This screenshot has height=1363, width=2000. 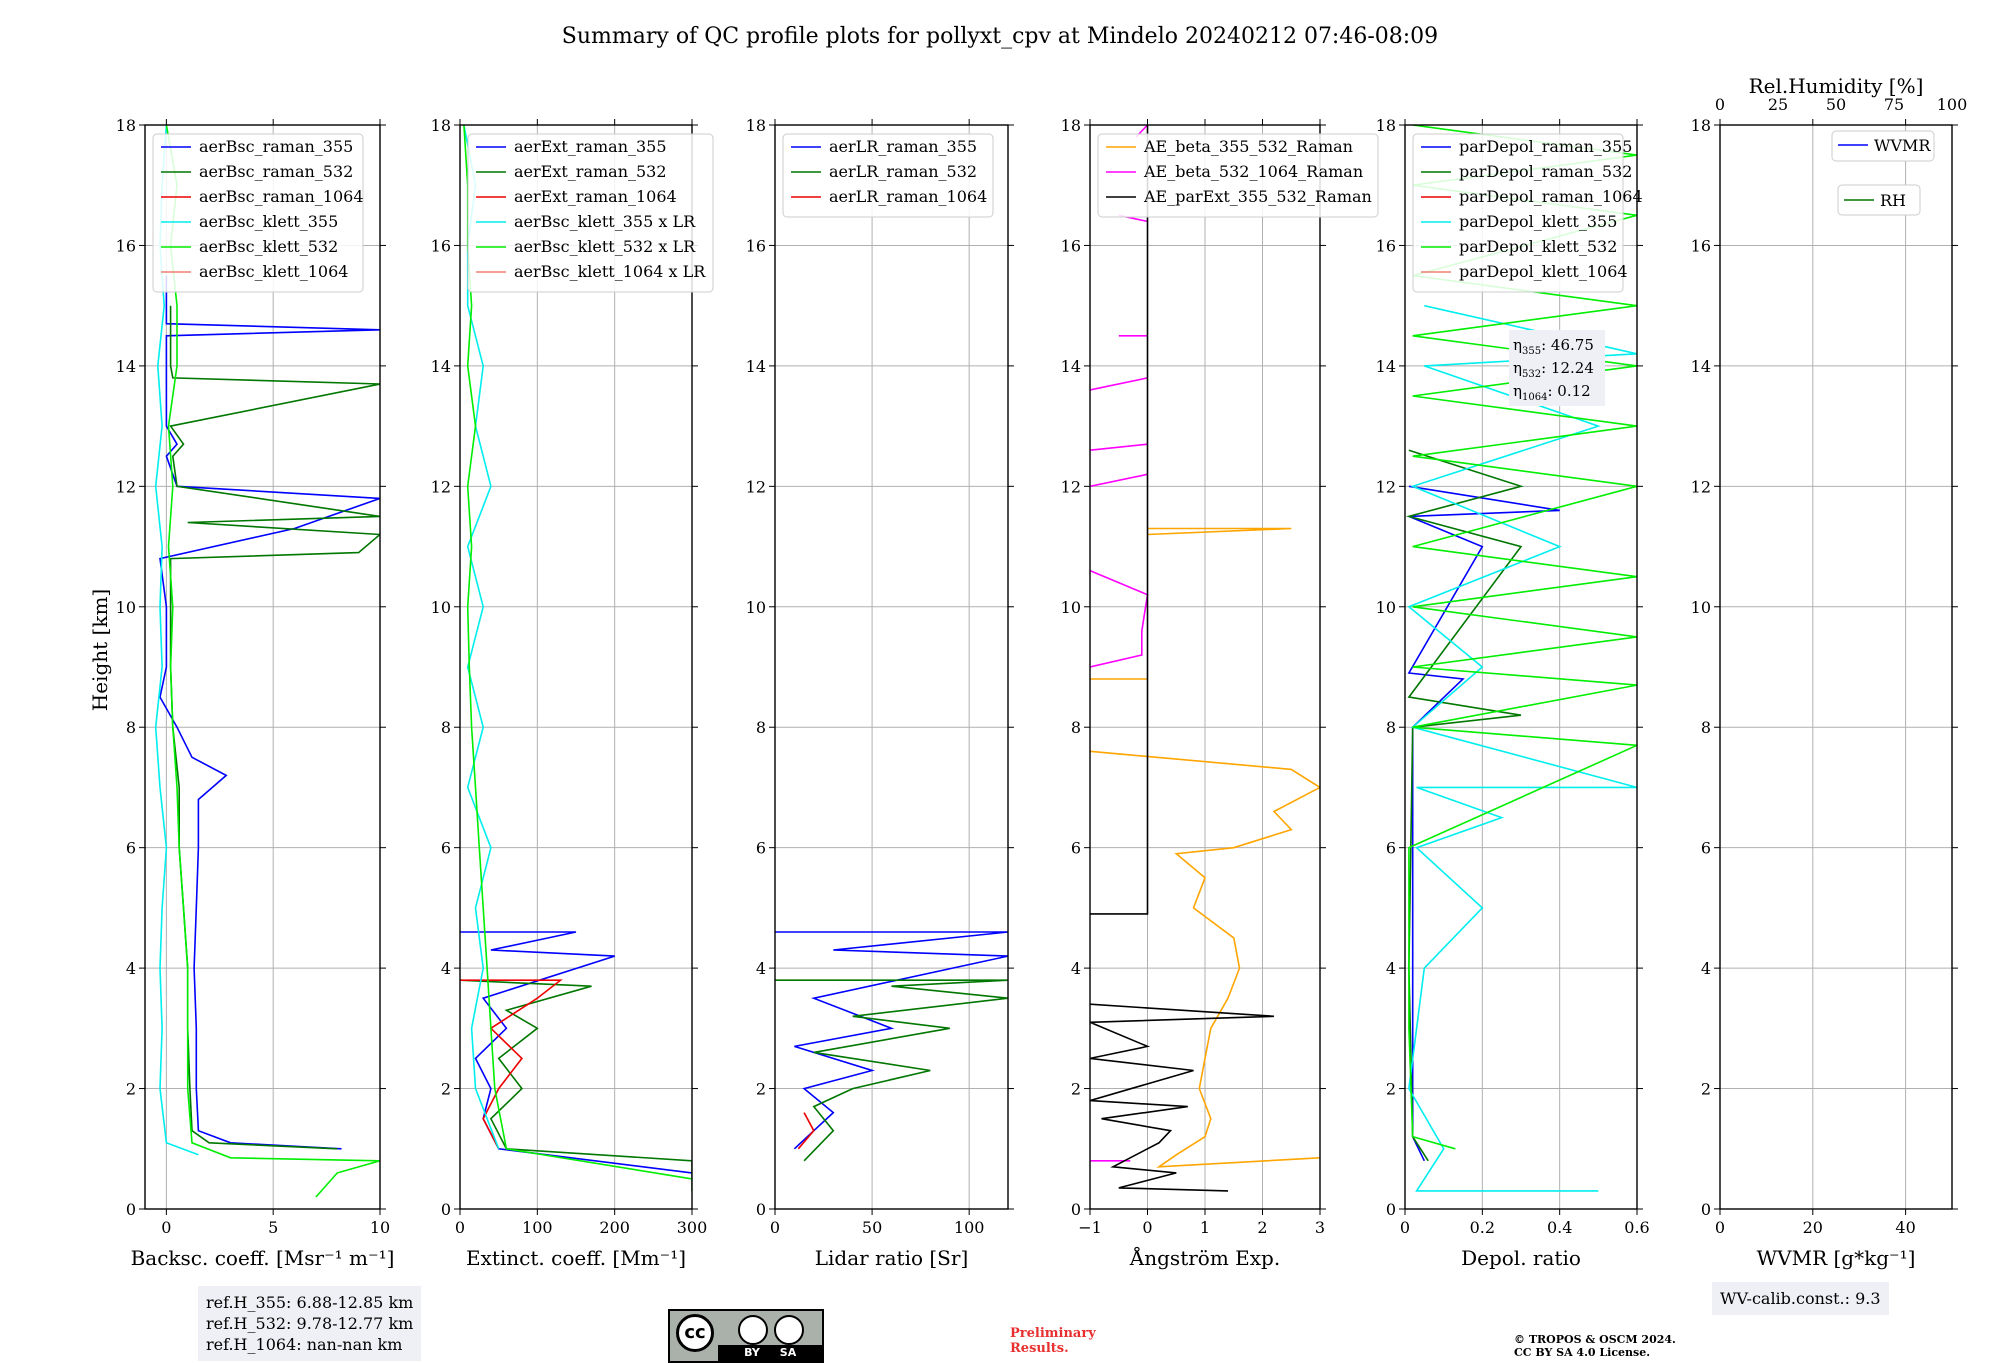 I want to click on series-line-AE_parExt_355_532_Raman, so click(x=1182, y=658).